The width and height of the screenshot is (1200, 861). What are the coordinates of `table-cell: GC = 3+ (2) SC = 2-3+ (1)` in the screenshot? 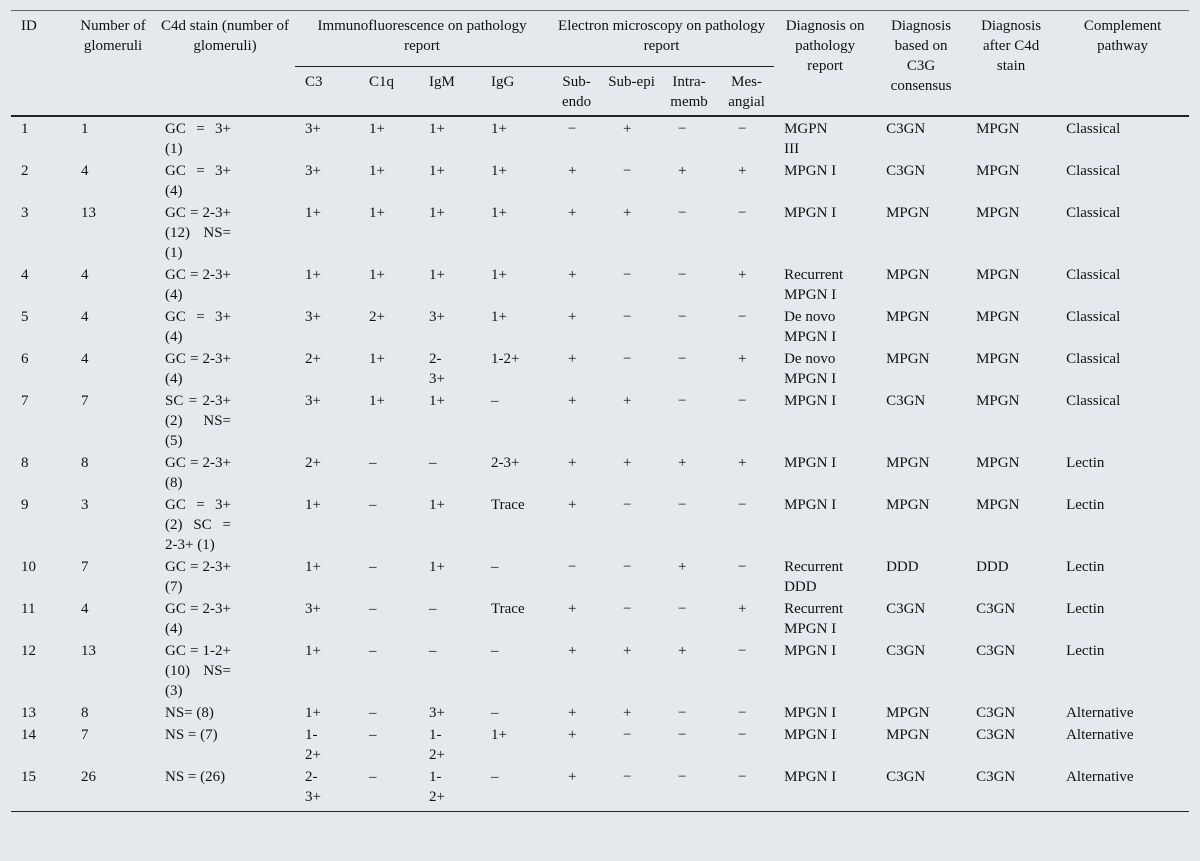 It's located at (198, 525).